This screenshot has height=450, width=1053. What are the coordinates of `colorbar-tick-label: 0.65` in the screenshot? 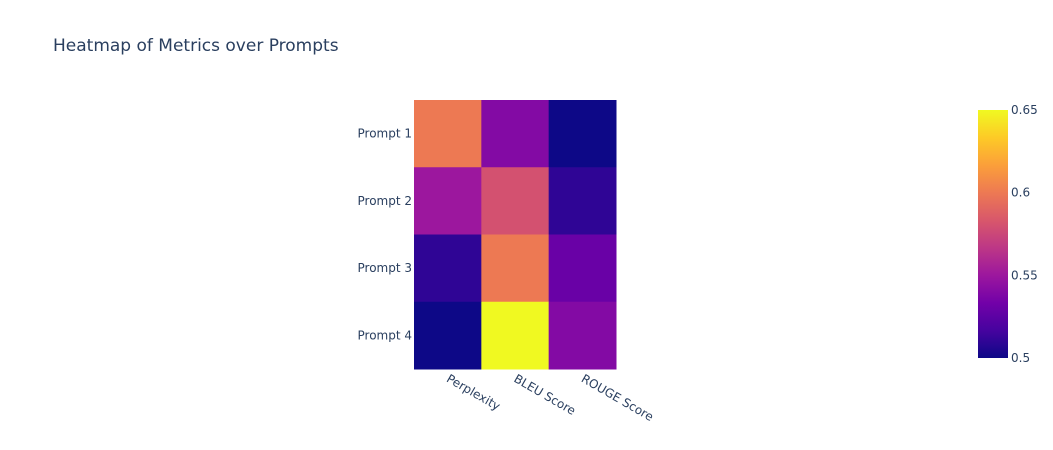 It's located at (1024, 110).